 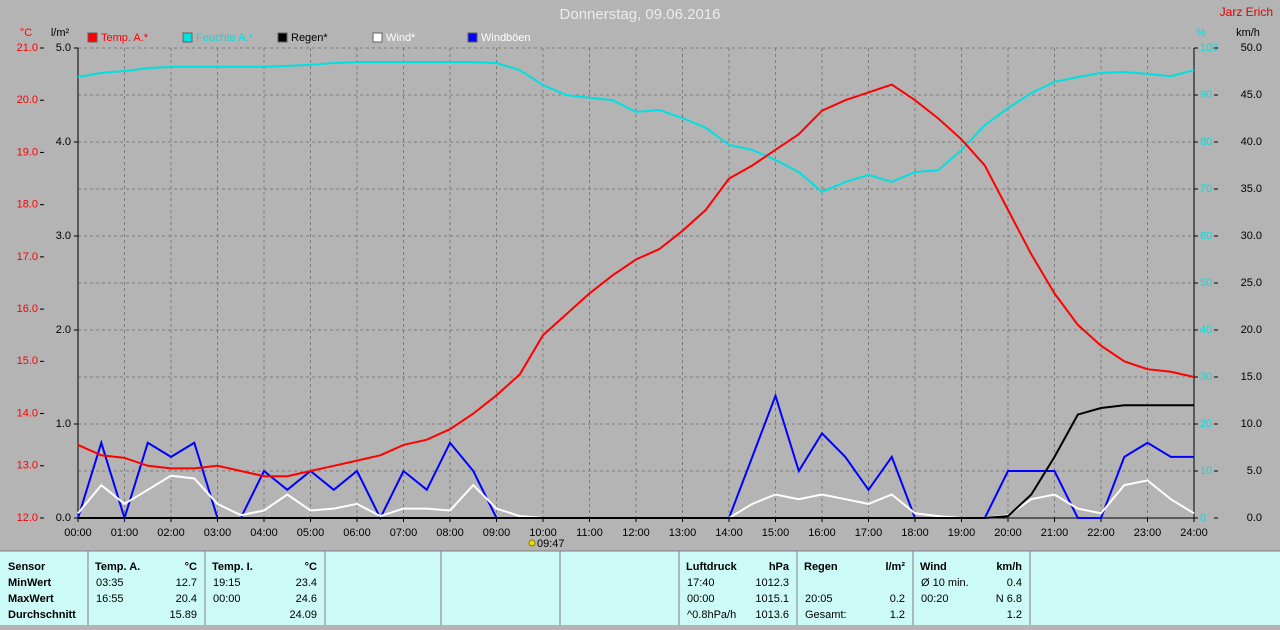 I want to click on x-tick-label: 15:00, so click(x=776, y=533).